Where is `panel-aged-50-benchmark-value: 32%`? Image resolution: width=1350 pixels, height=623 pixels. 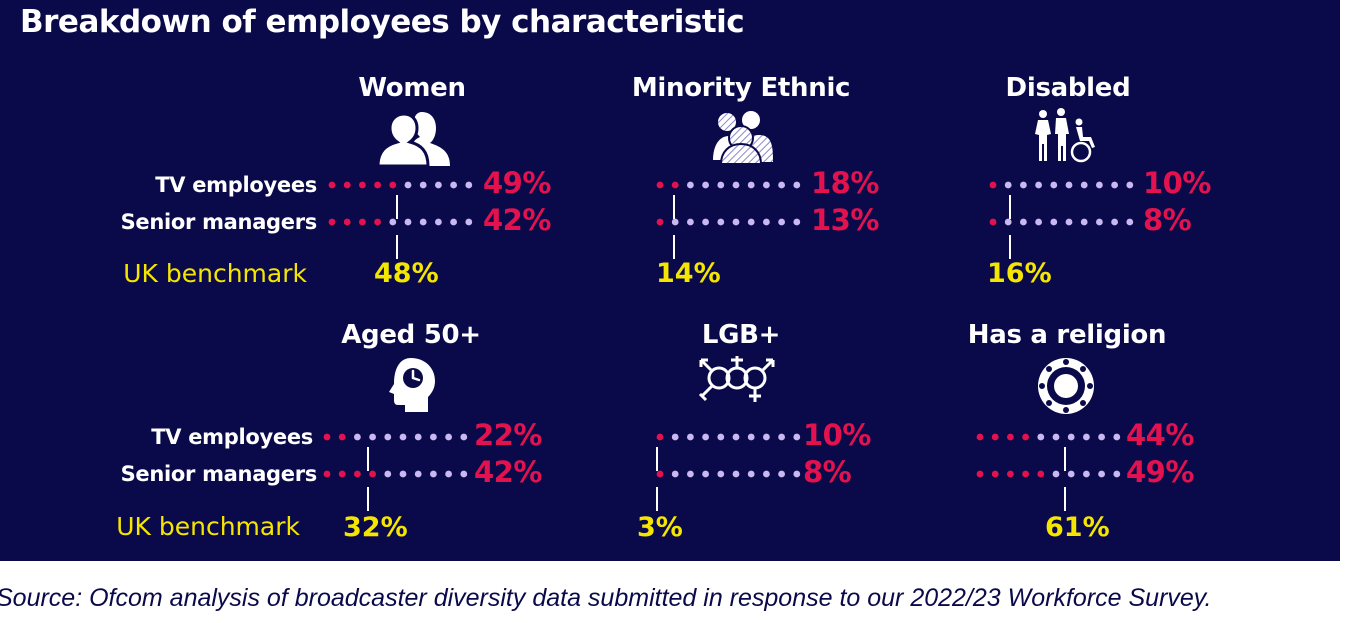 panel-aged-50-benchmark-value: 32% is located at coordinates (375, 527).